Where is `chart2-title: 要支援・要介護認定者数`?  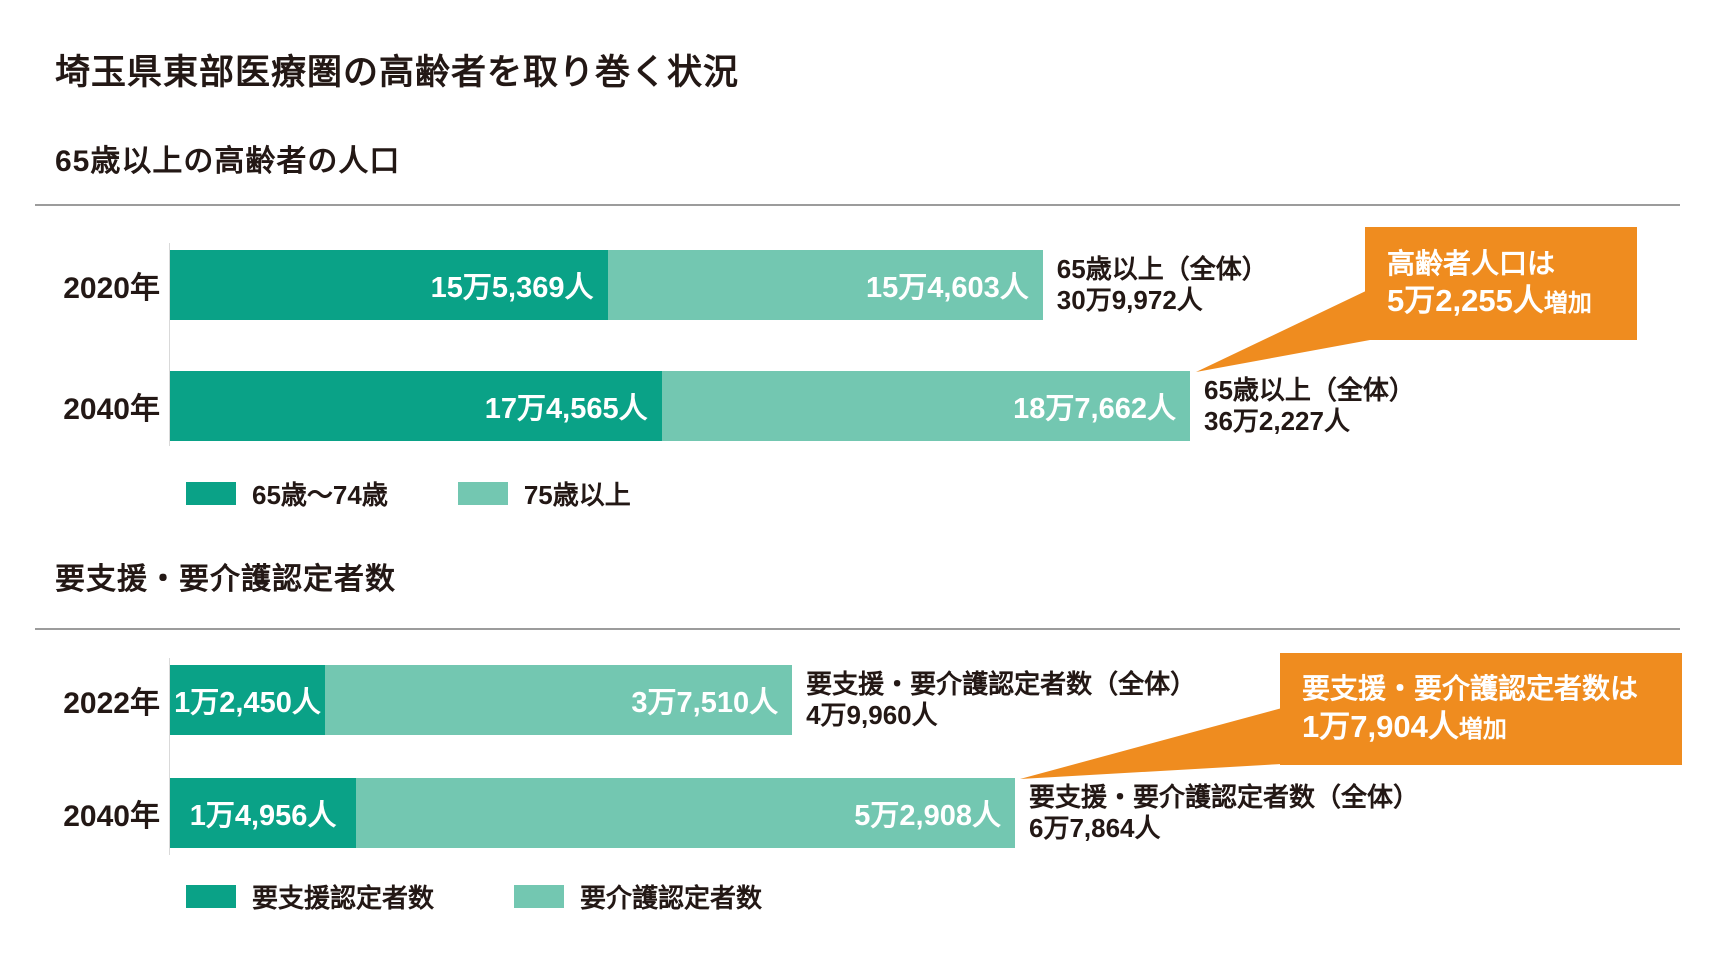
chart2-title: 要支援・要介護認定者数 is located at coordinates (225, 579).